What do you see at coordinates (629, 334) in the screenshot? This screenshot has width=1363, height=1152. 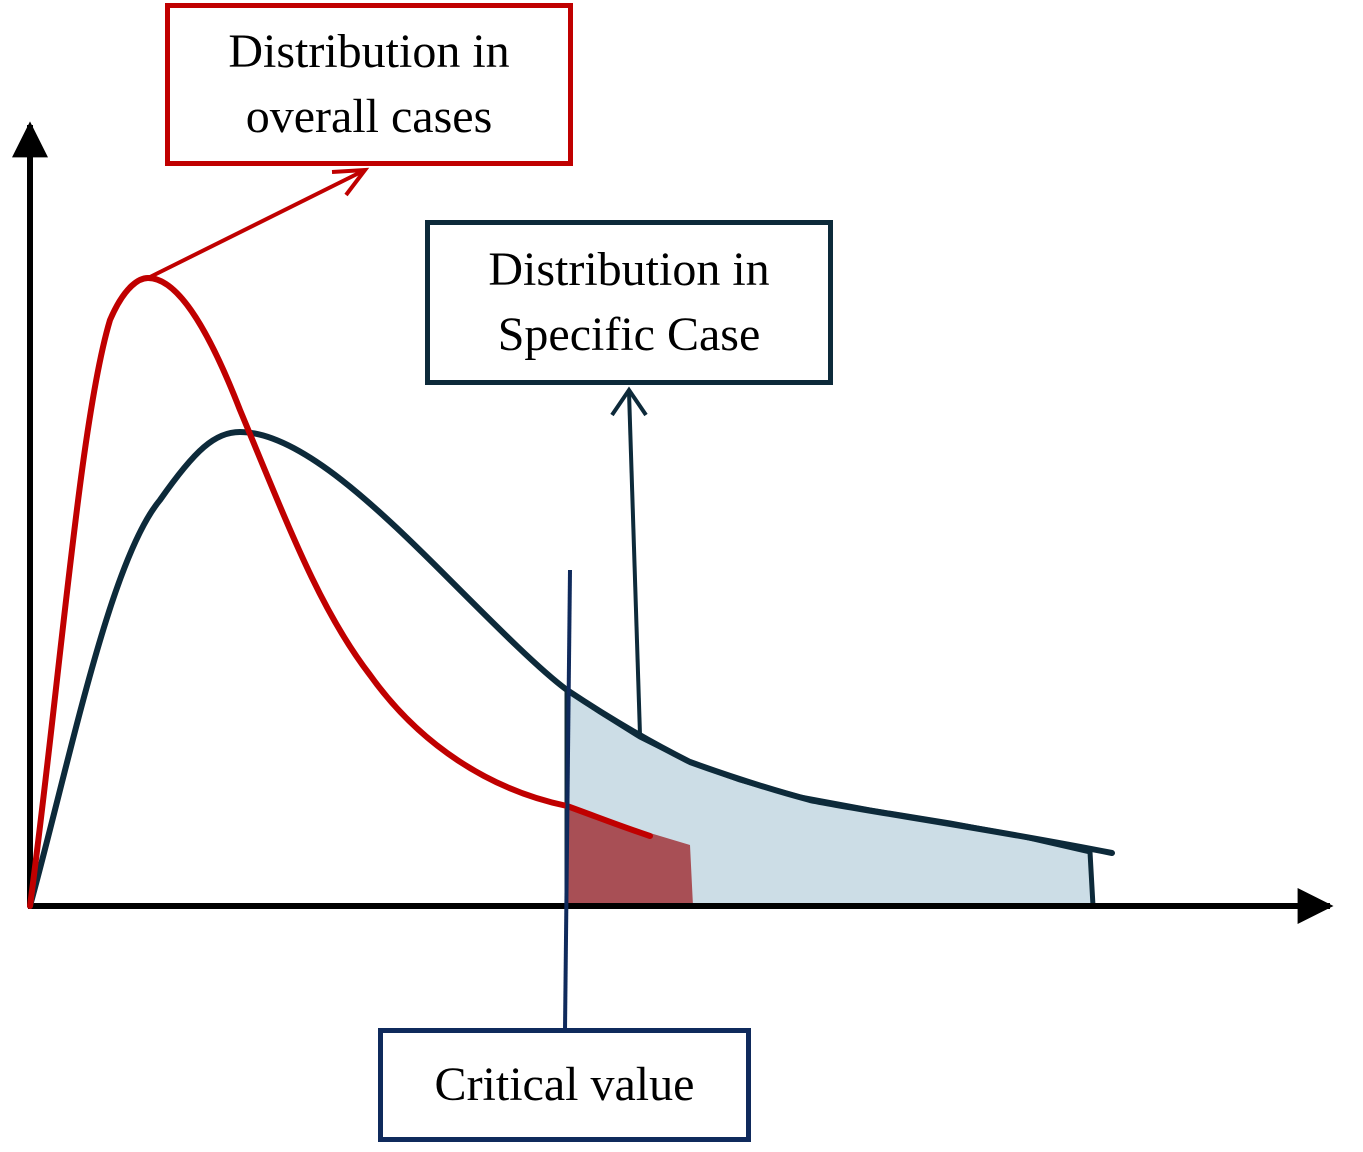 I see `specific-label-line2: Specific Case` at bounding box center [629, 334].